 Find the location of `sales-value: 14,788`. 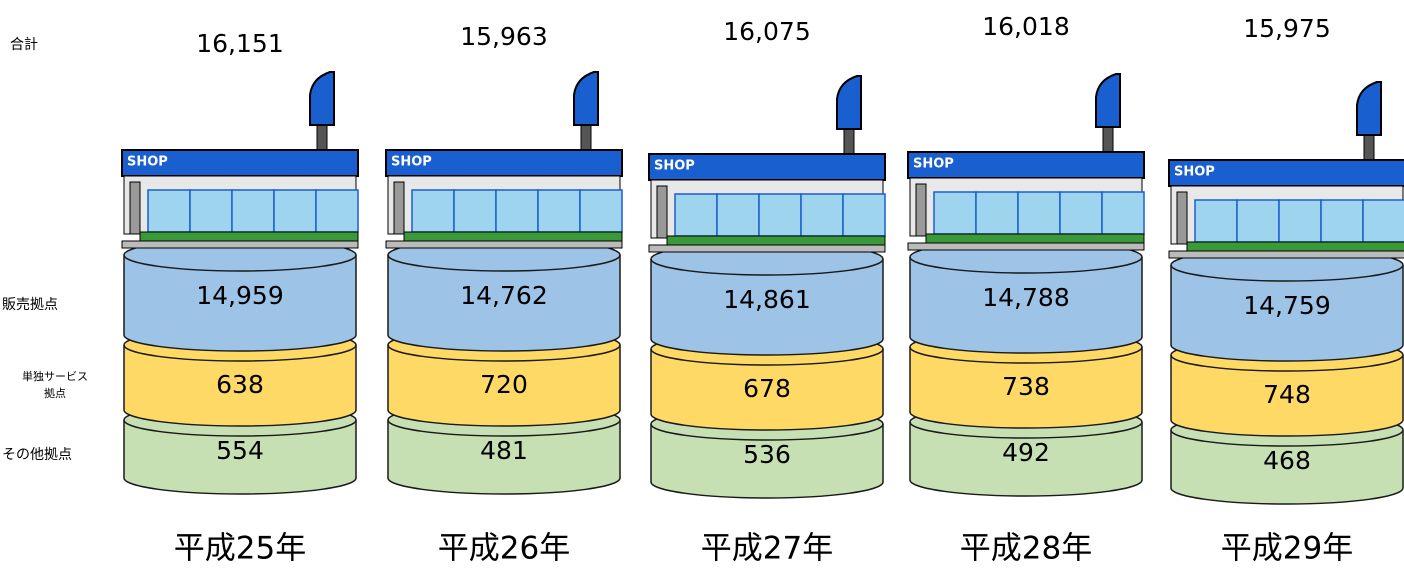

sales-value: 14,788 is located at coordinates (1025, 297).